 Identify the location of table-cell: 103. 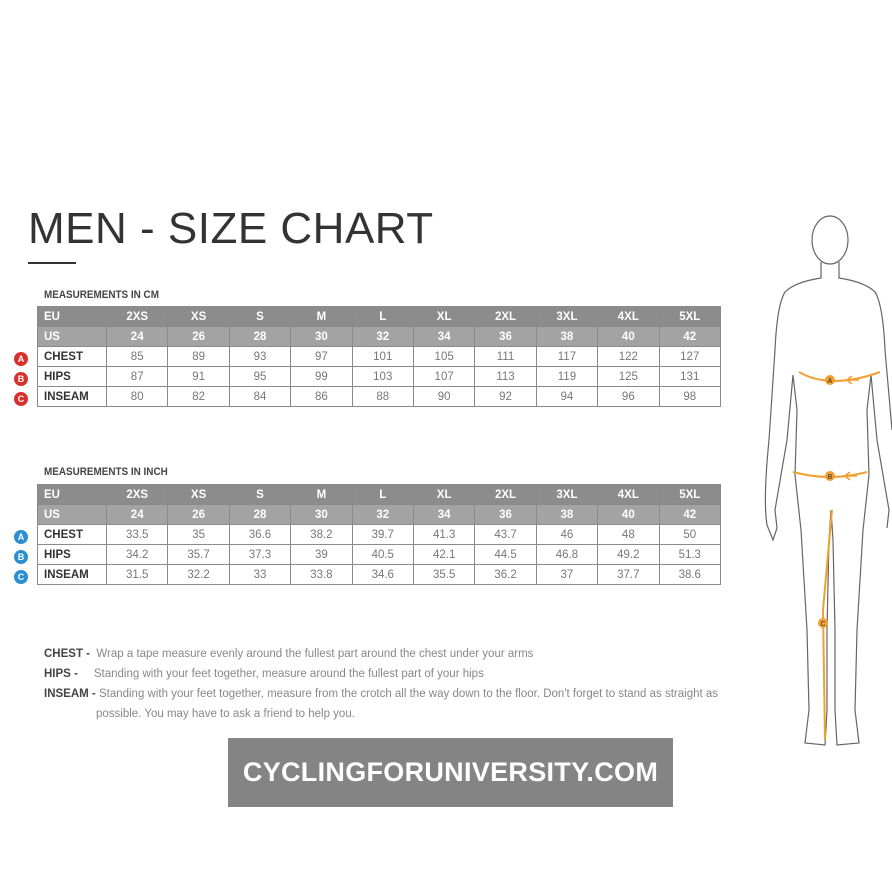
(382, 376).